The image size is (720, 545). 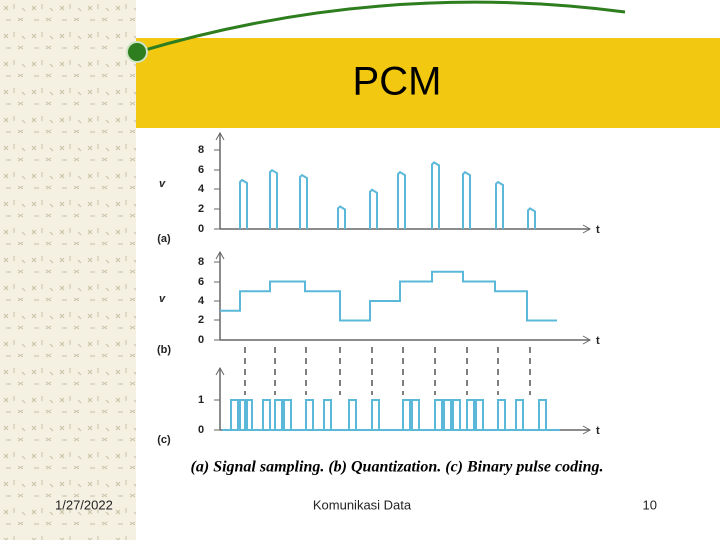 I want to click on footer-date: 1/27/2022, so click(x=84, y=504).